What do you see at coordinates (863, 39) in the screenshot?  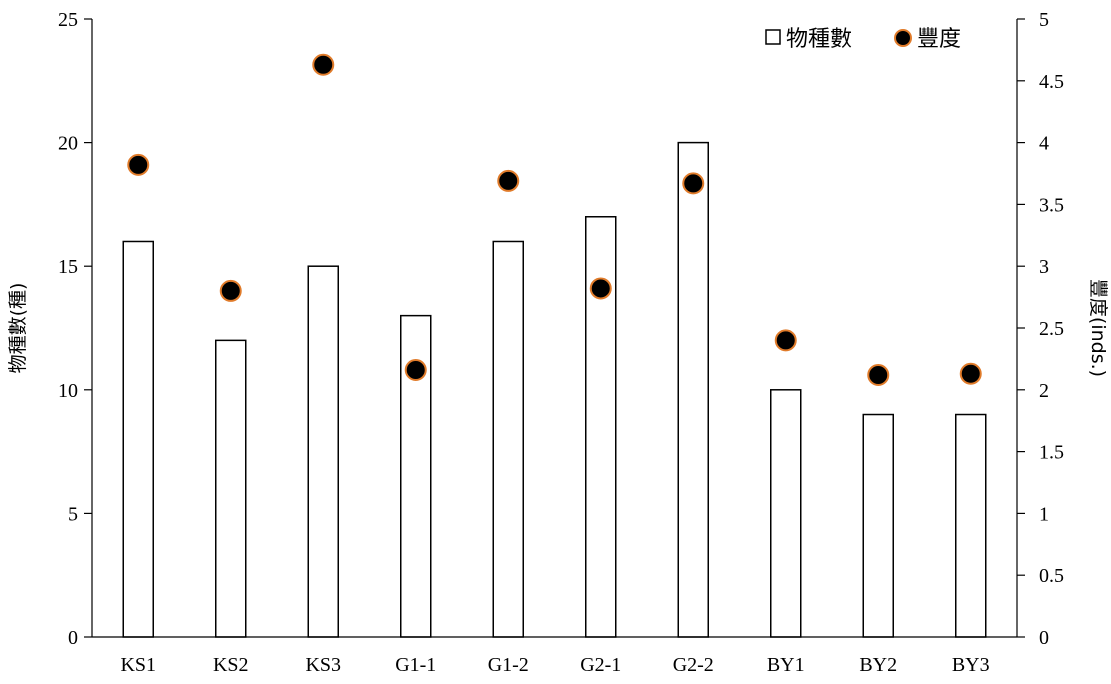 I see `legend: 物種數 豐度` at bounding box center [863, 39].